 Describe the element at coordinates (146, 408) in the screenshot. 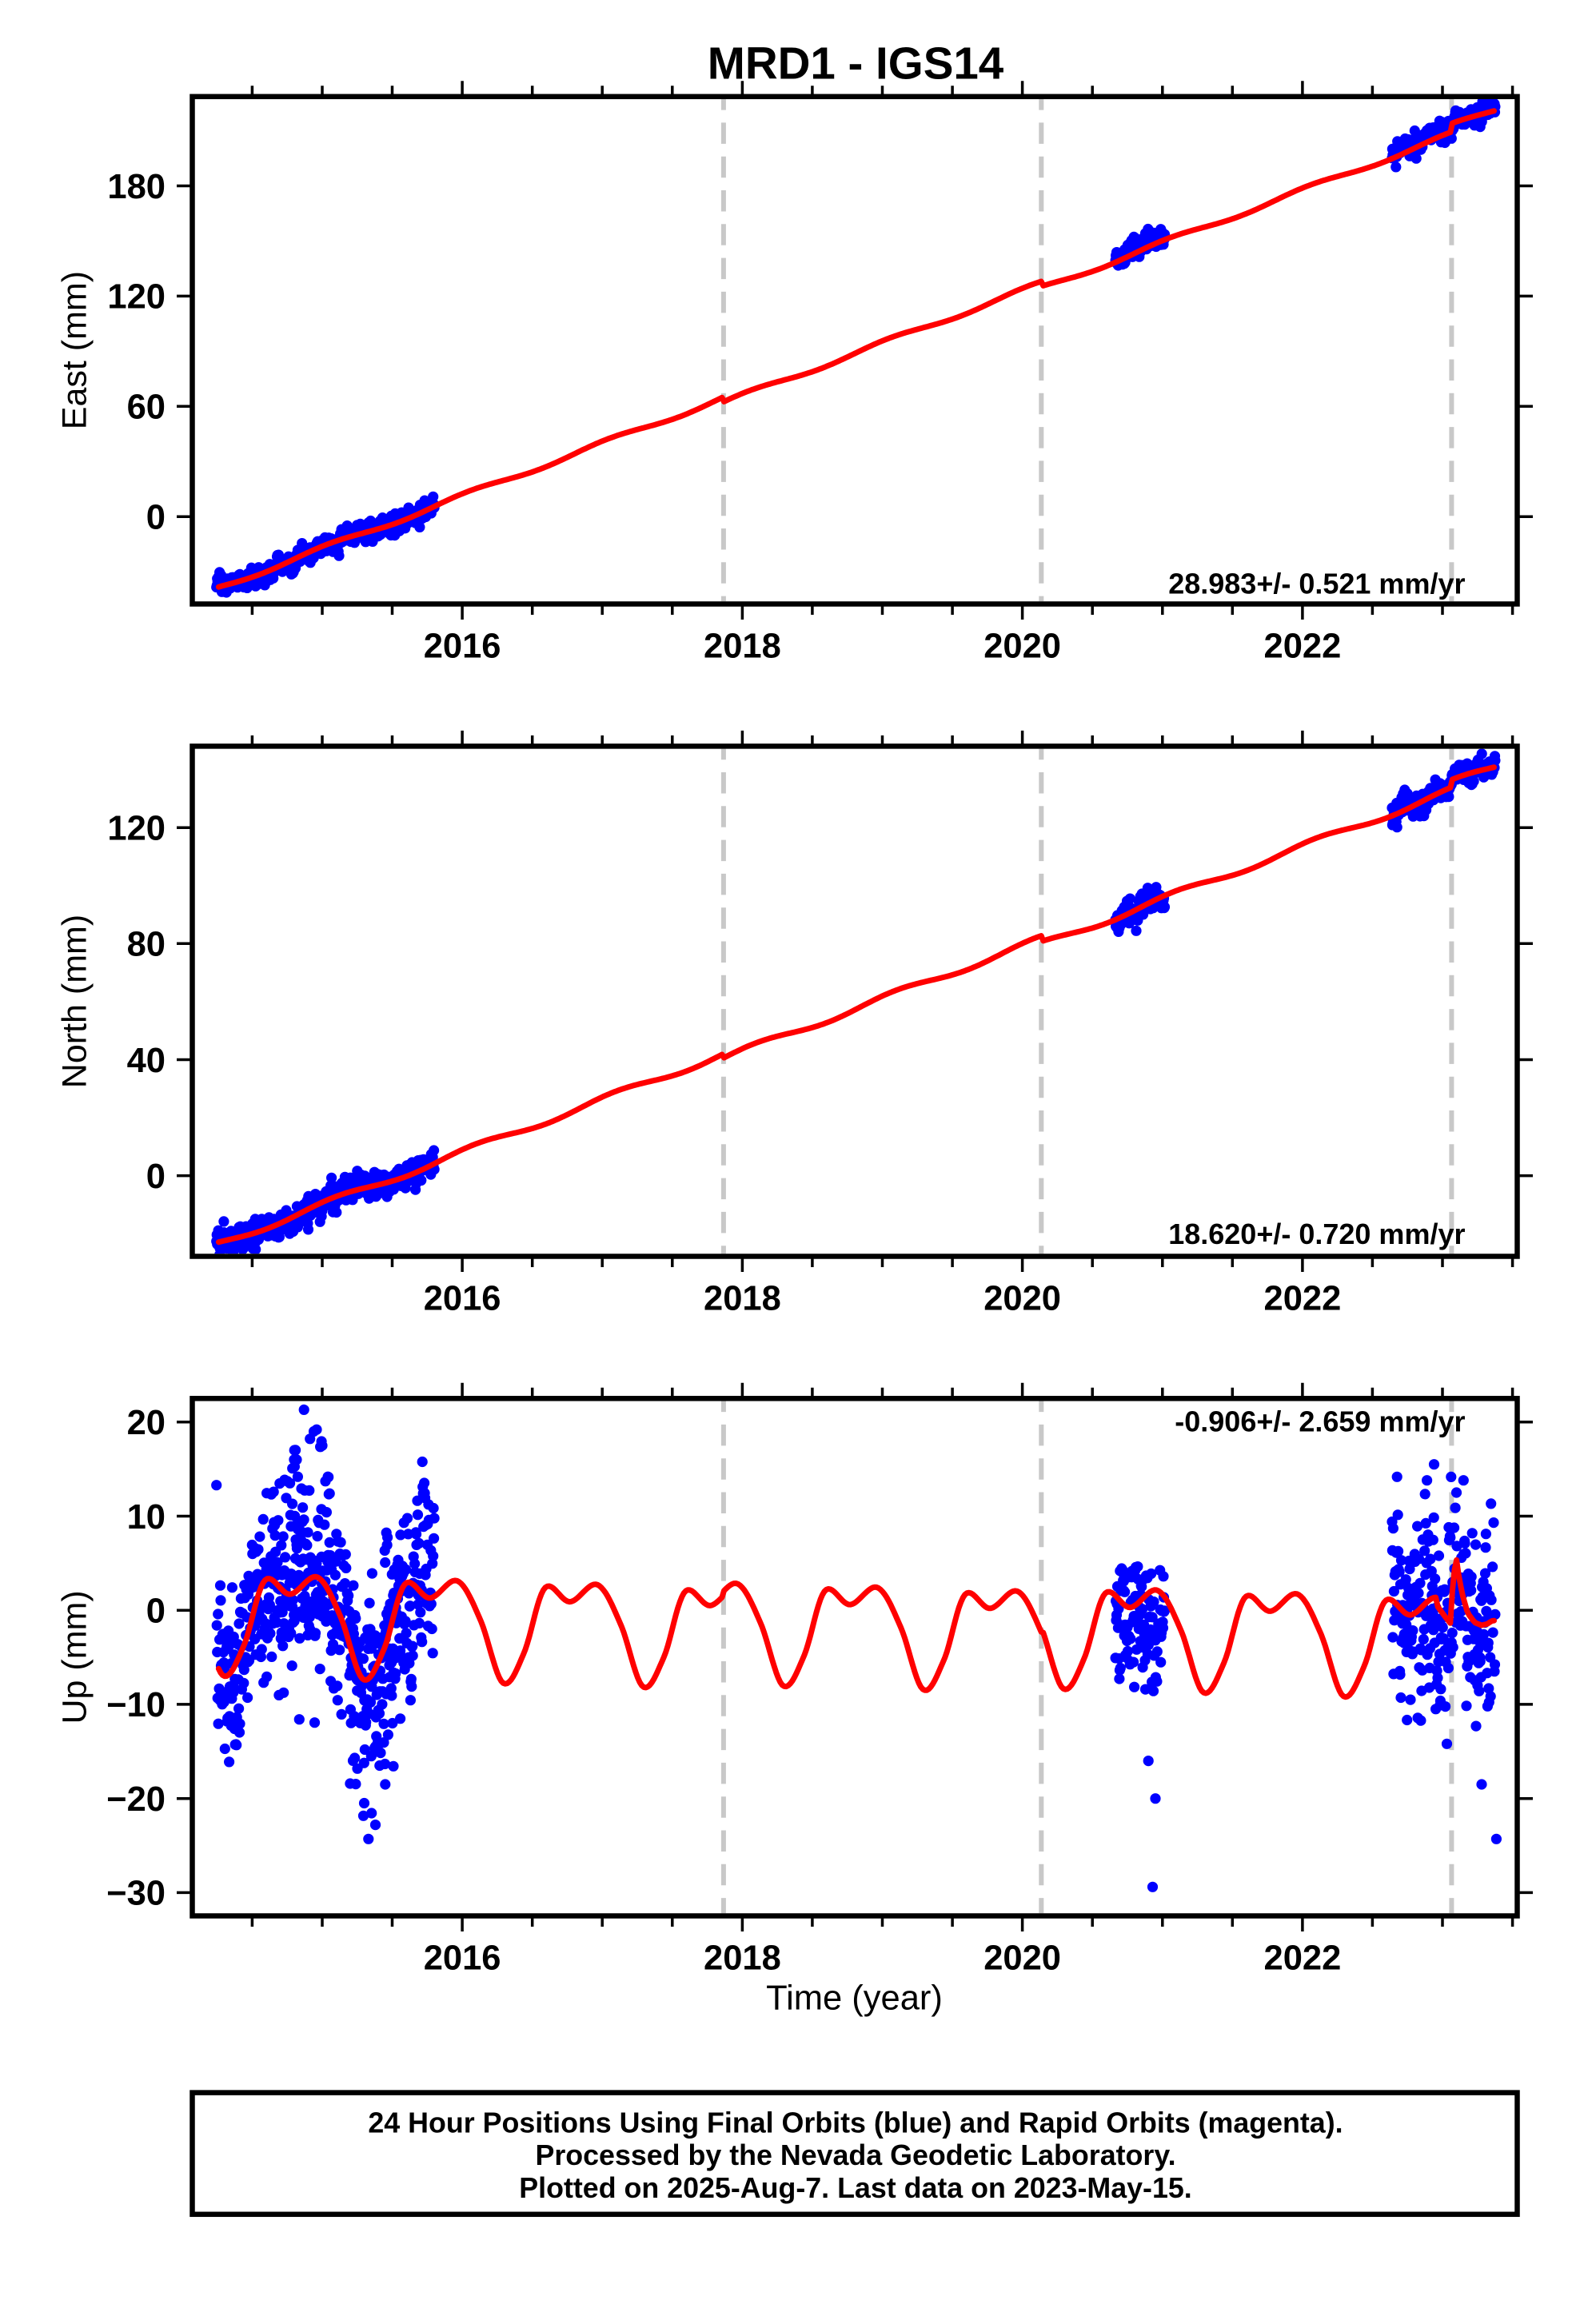

I see `svg-text: 60` at that location.